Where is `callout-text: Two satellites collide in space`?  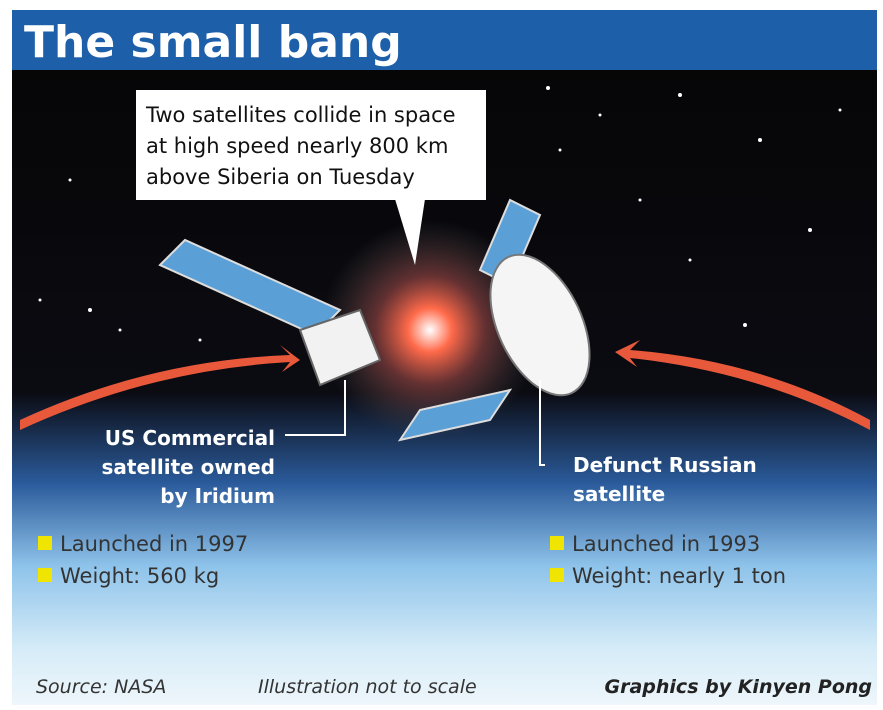
callout-text: Two satellites collide in space is located at coordinates (300, 115).